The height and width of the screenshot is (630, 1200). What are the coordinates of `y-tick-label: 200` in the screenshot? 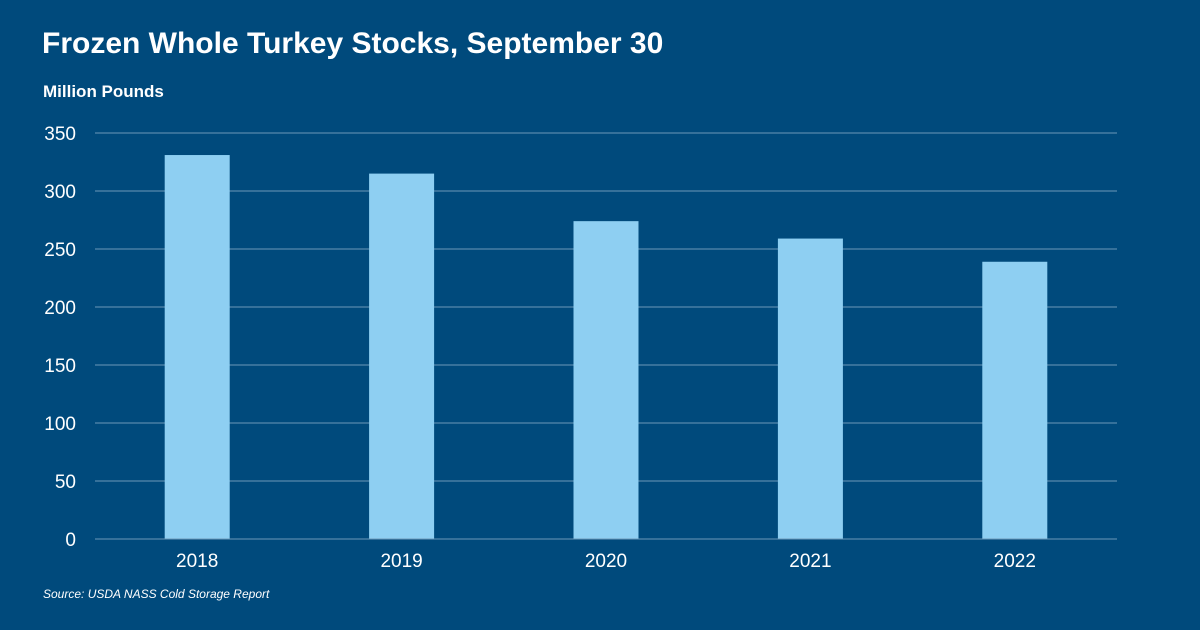 It's located at (60, 308).